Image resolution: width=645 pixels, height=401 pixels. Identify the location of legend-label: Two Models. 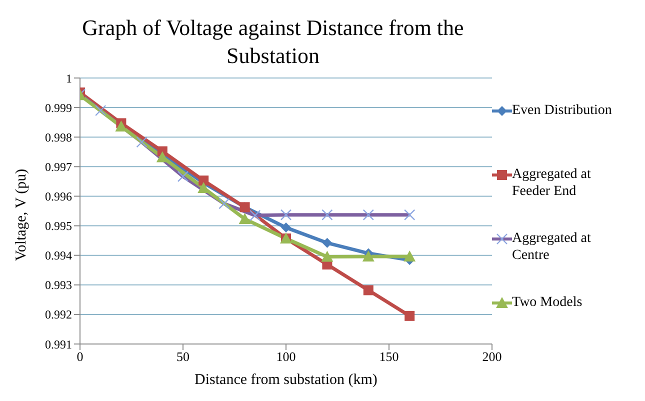
(547, 302).